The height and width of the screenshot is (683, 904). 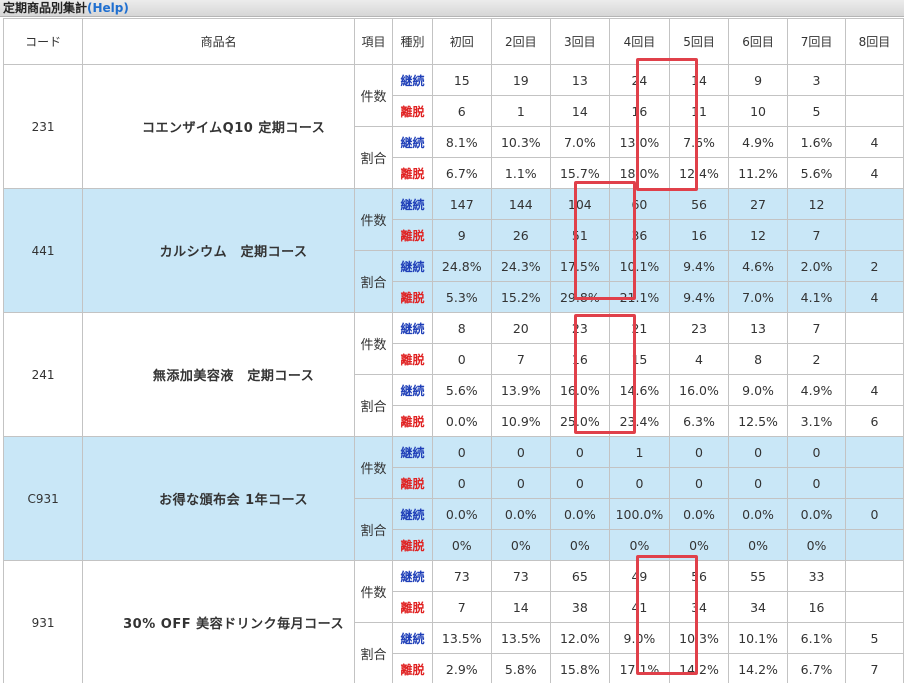 What do you see at coordinates (520, 266) in the screenshot?
I see `value-cell-round-2: 24.3%` at bounding box center [520, 266].